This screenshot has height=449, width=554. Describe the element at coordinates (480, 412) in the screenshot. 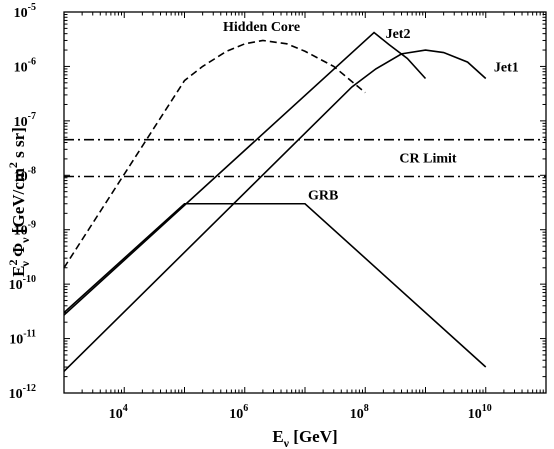

I see `x-tick-label: 10¹⁰` at that location.